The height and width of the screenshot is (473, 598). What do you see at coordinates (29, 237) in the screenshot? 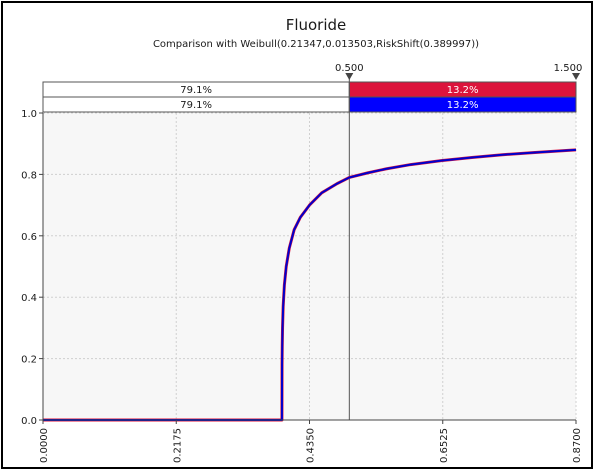
I see `y-tick-label: 0.6` at bounding box center [29, 237].